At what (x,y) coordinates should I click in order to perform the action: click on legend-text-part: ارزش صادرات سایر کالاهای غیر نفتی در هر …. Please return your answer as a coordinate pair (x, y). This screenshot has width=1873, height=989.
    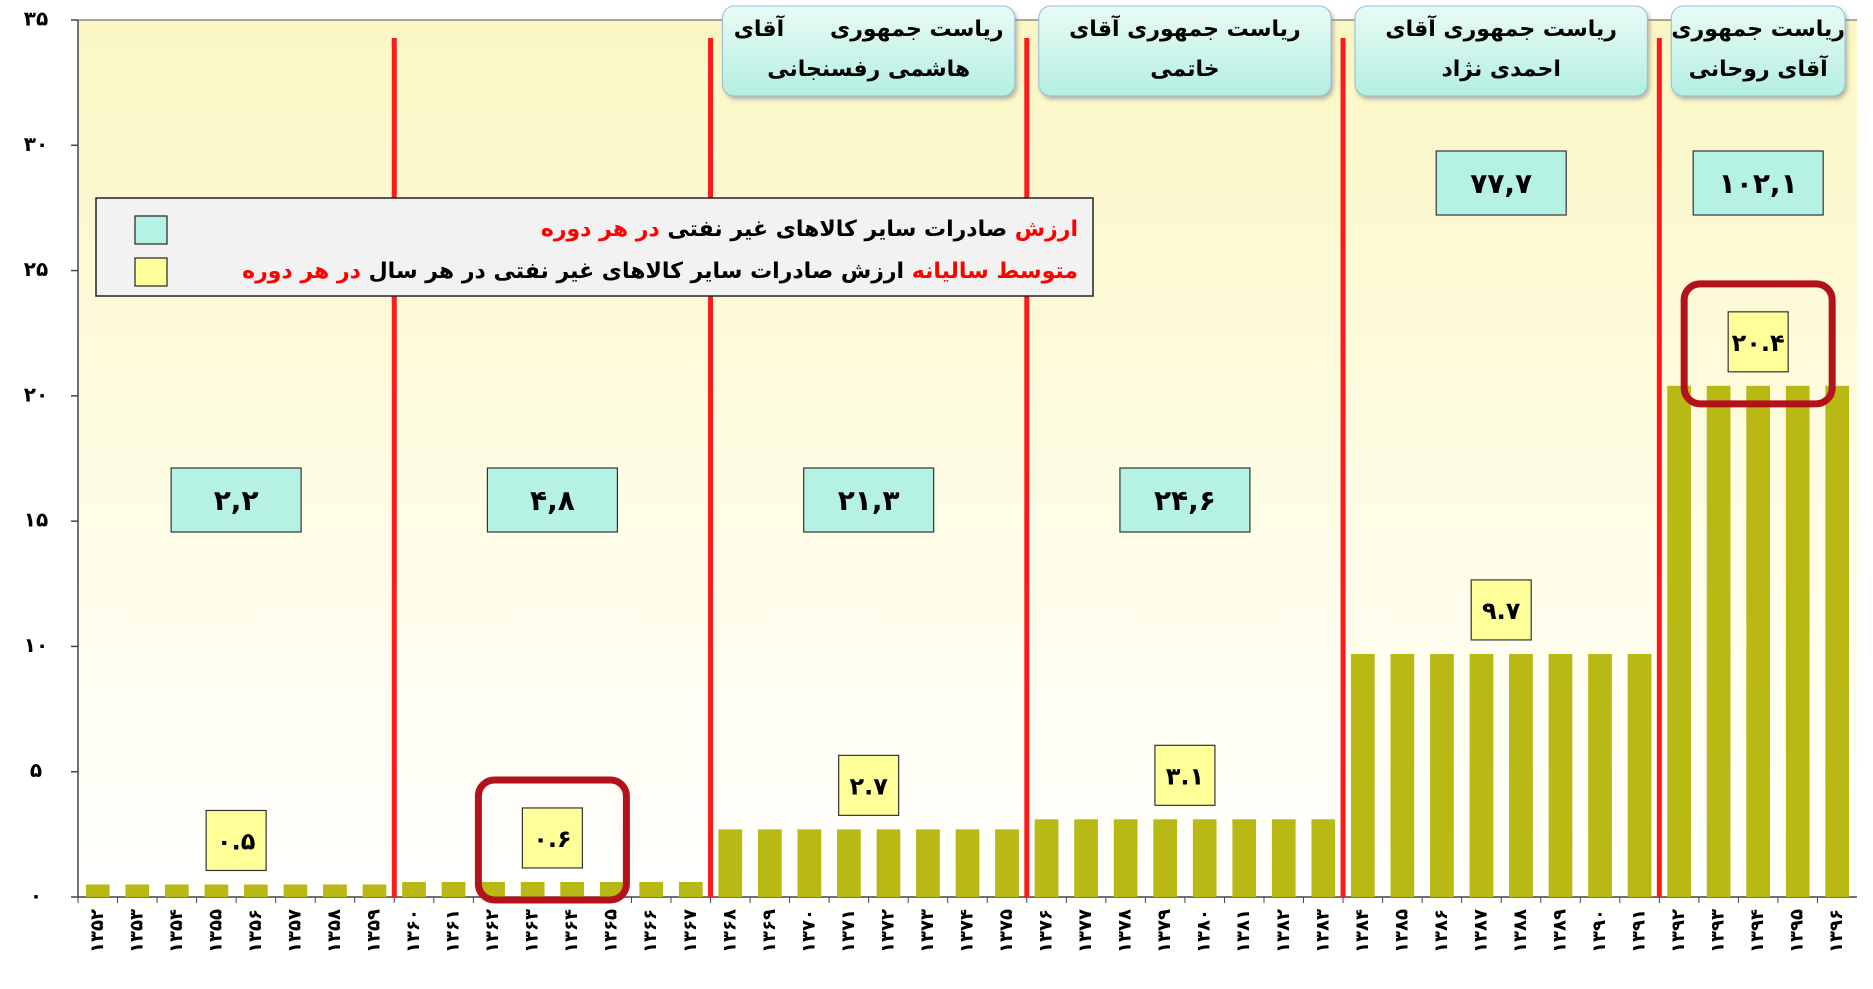
    Looking at the image, I should click on (636, 271).